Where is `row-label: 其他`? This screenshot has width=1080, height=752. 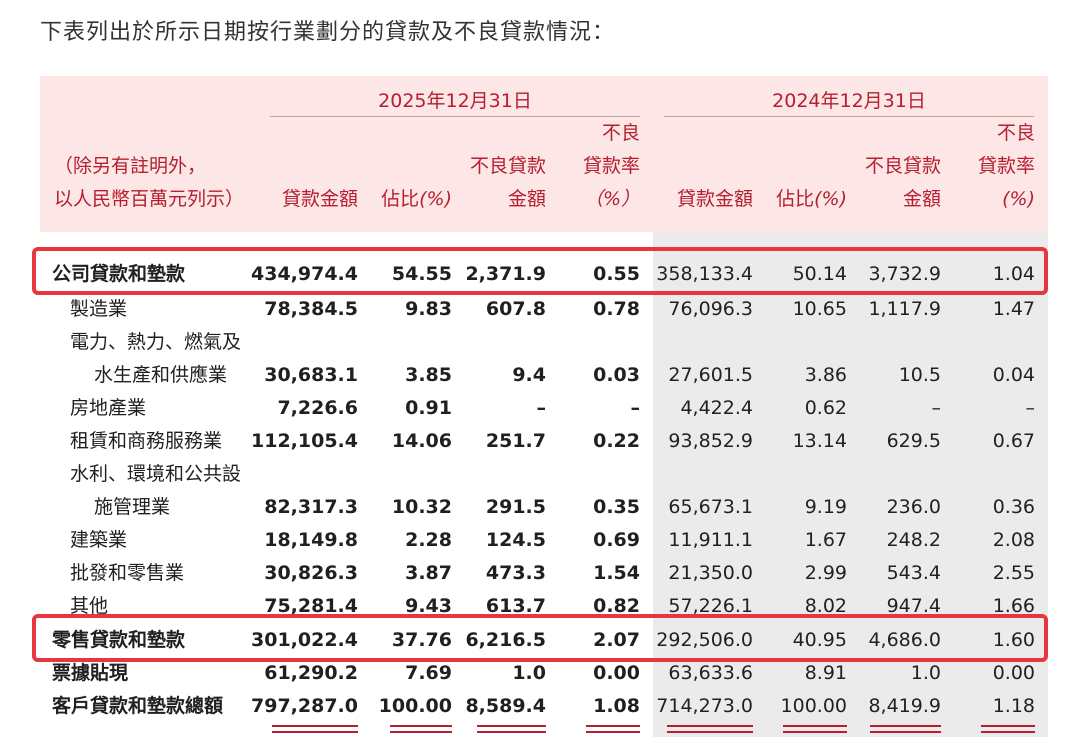 row-label: 其他 is located at coordinates (89, 606).